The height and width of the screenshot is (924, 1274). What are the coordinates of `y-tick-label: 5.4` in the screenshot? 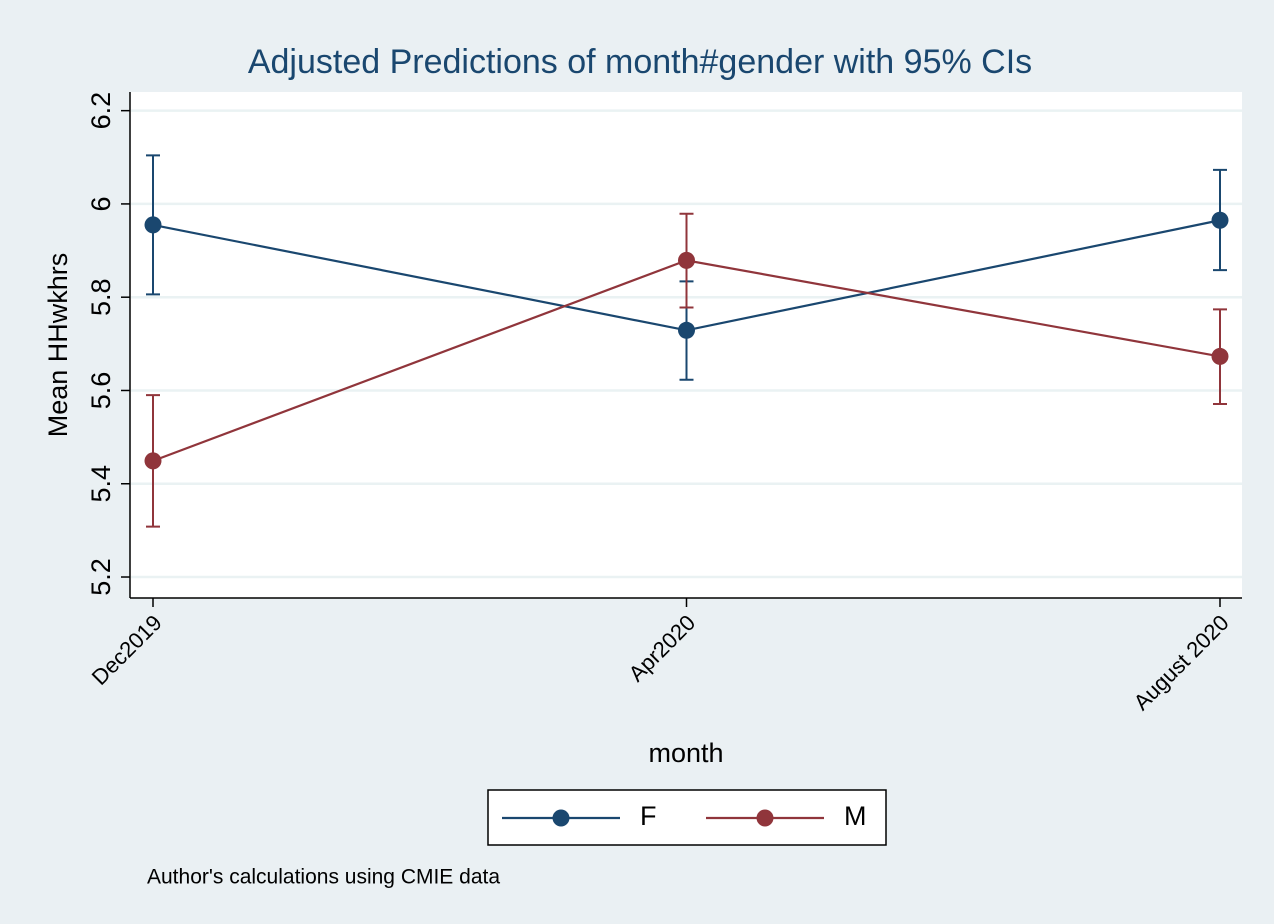 It's located at (101, 484).